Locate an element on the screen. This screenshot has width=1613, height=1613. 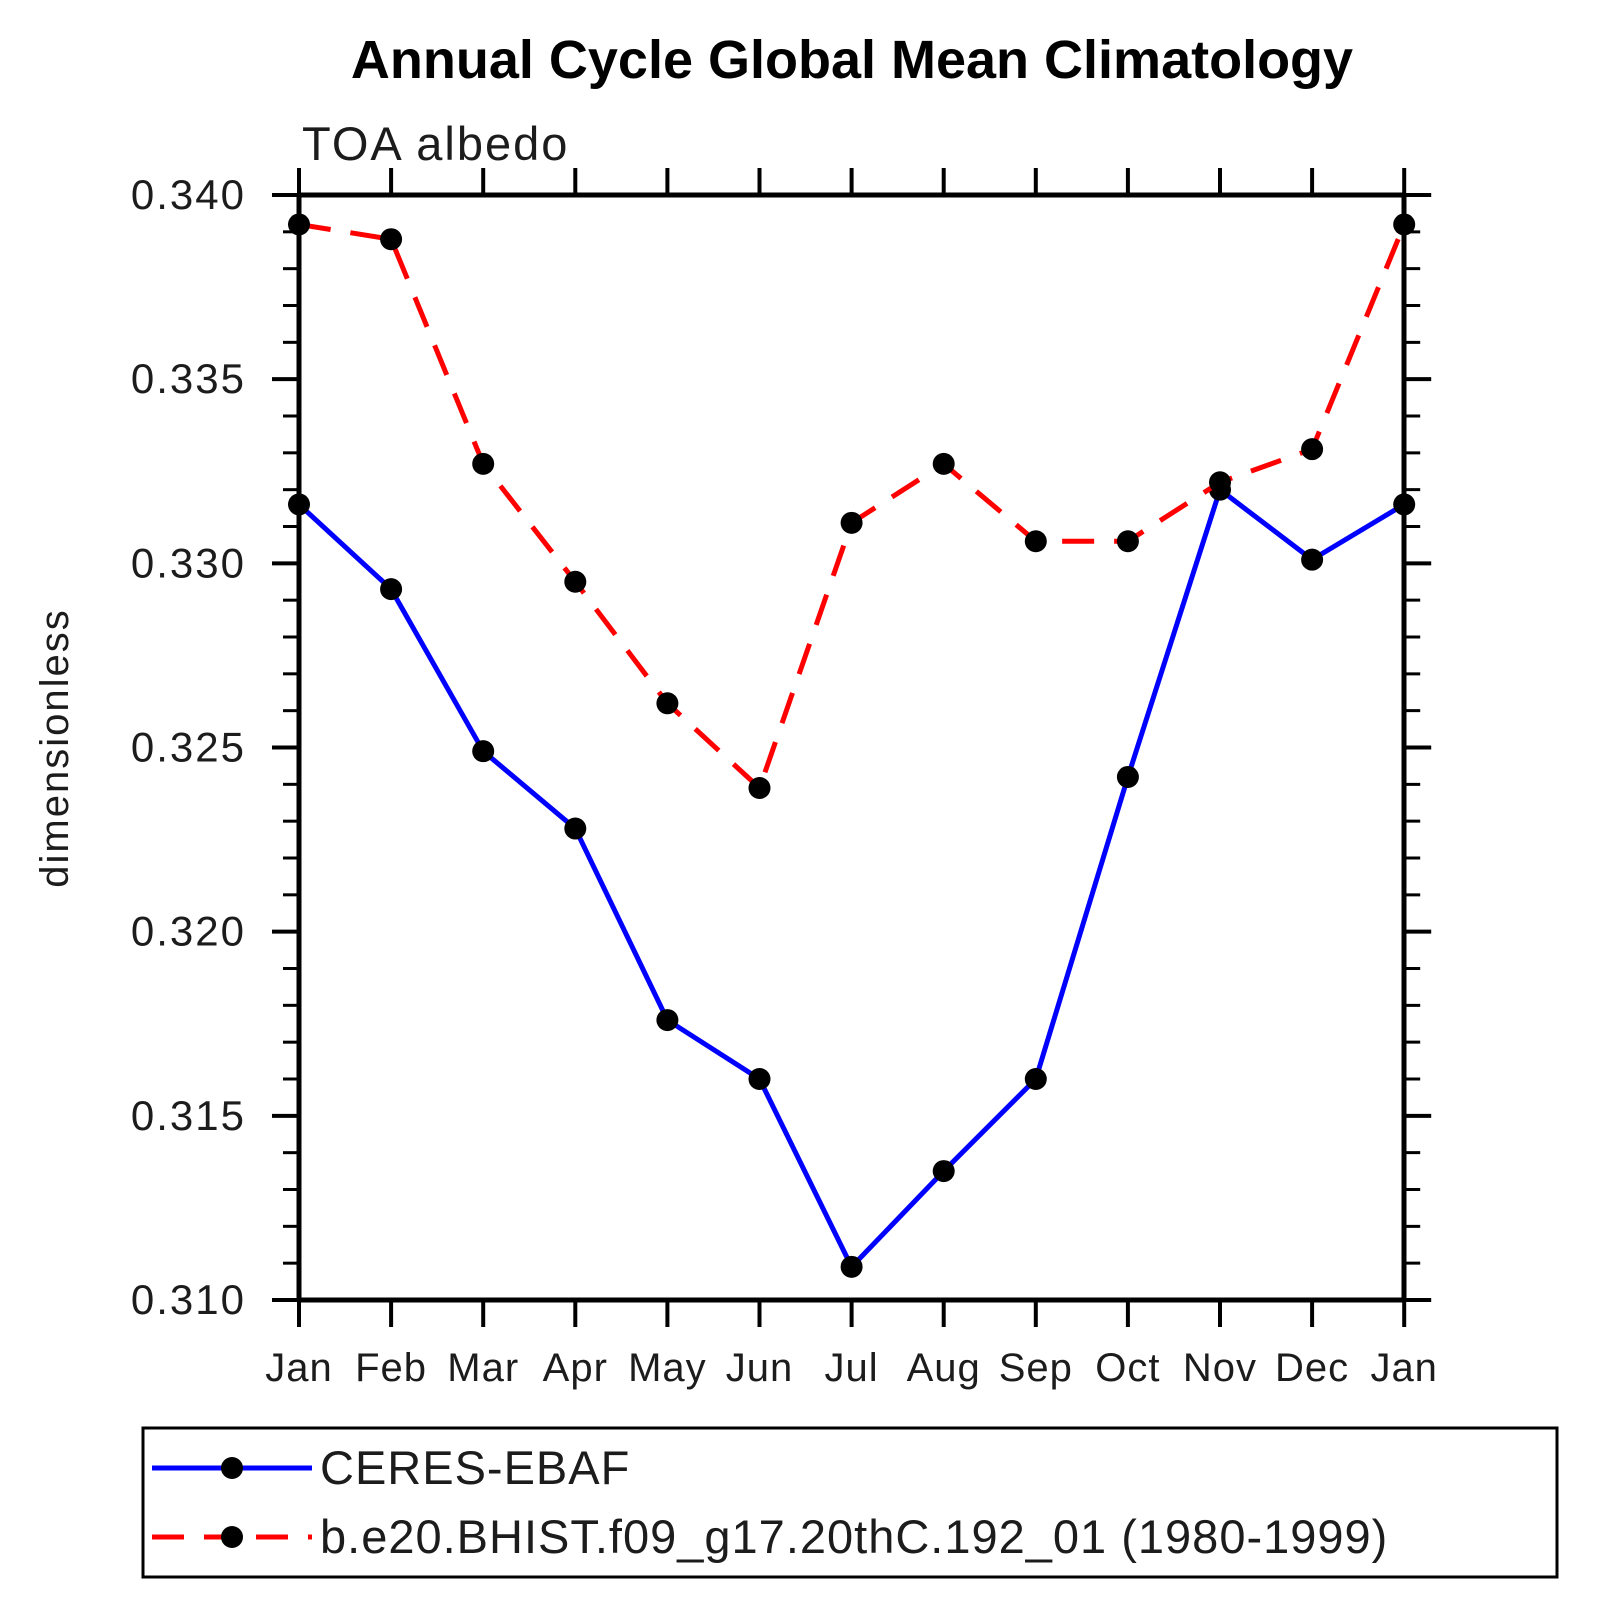
x-tick-label: Mar is located at coordinates (483, 1368).